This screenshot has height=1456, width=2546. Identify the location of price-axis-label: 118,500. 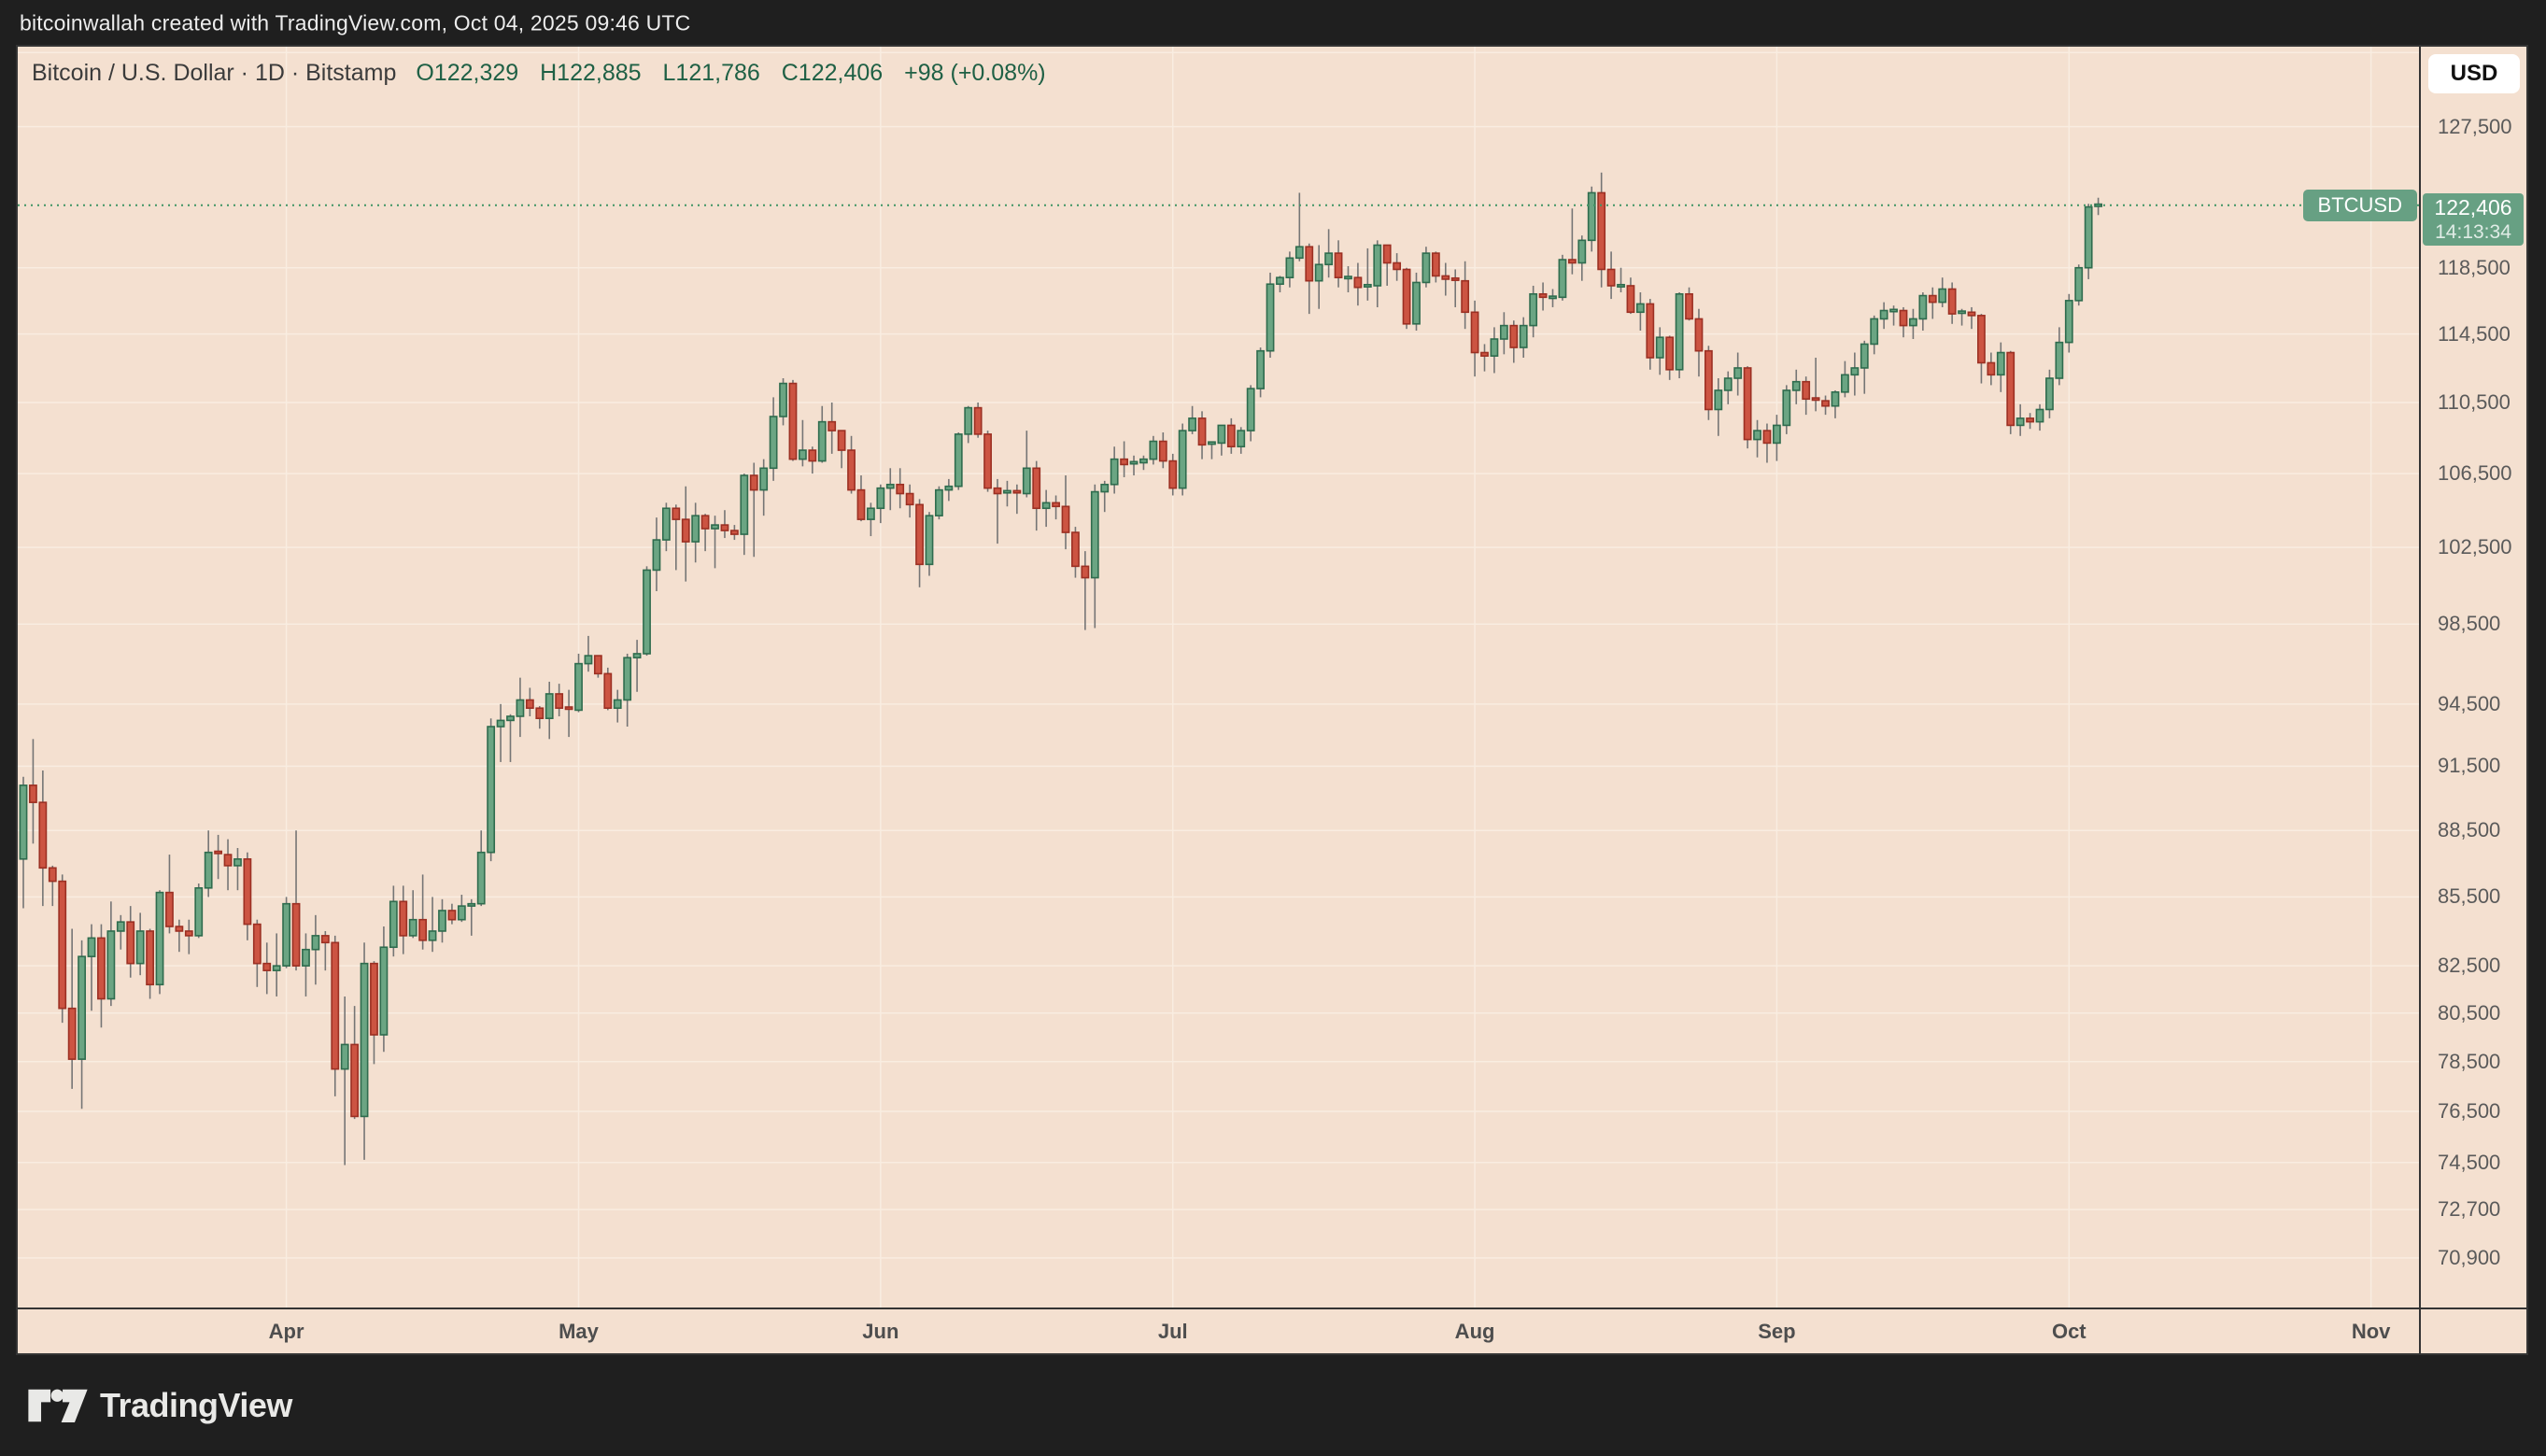
(2474, 267).